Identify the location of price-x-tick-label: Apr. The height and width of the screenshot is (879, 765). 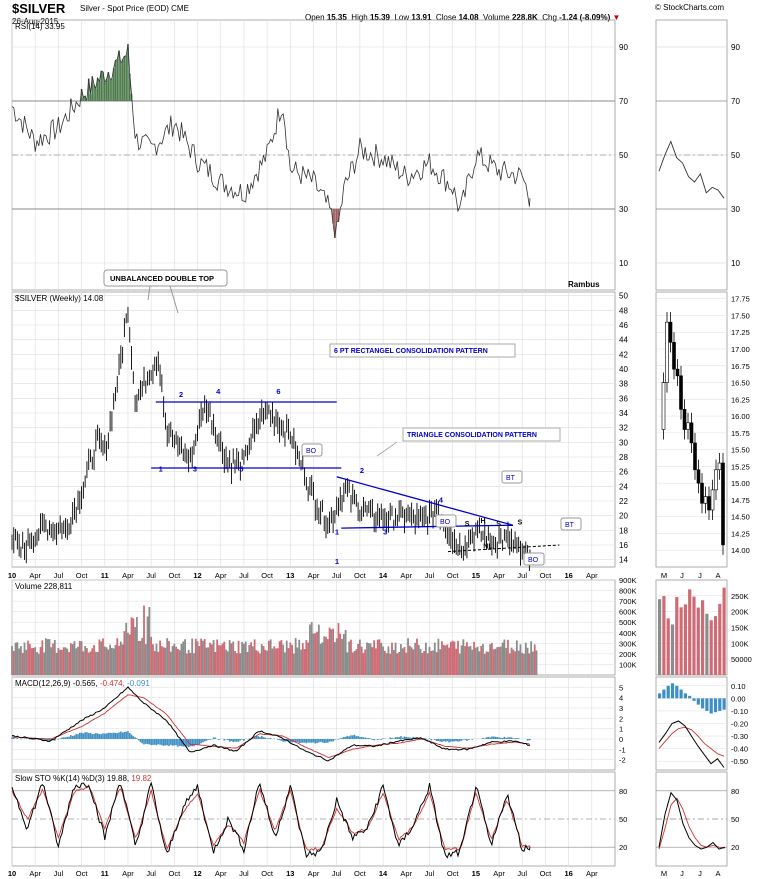
(221, 575).